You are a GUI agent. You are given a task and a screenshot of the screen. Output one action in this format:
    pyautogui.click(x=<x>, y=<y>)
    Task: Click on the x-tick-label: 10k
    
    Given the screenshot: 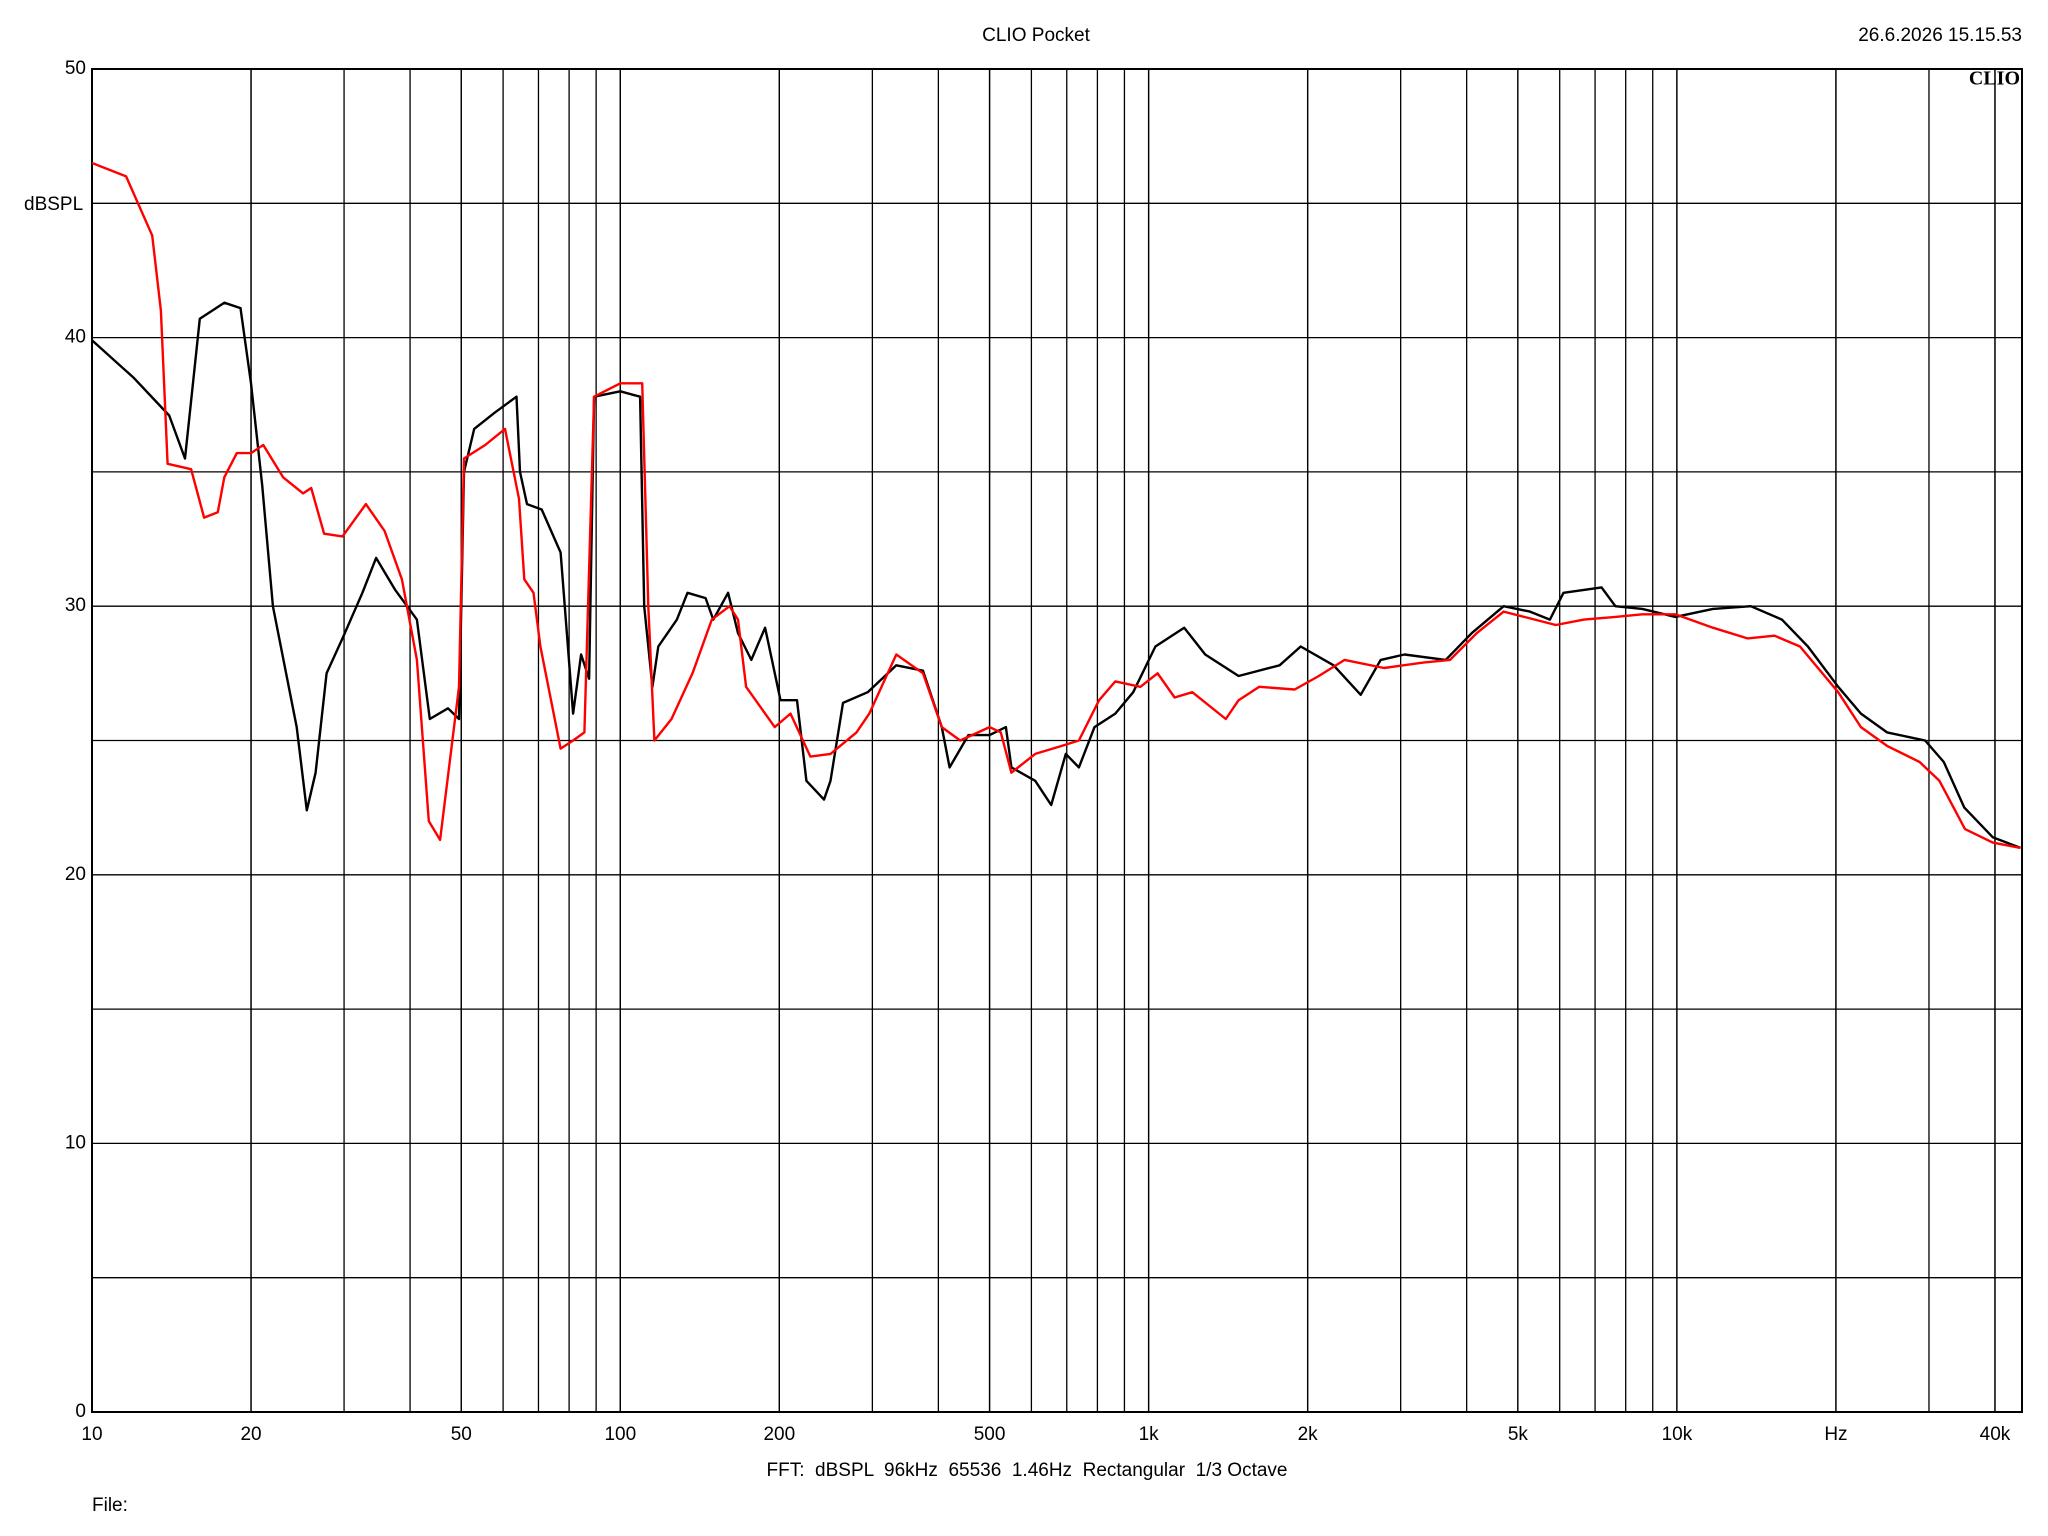 What is the action you would take?
    pyautogui.click(x=1677, y=1434)
    